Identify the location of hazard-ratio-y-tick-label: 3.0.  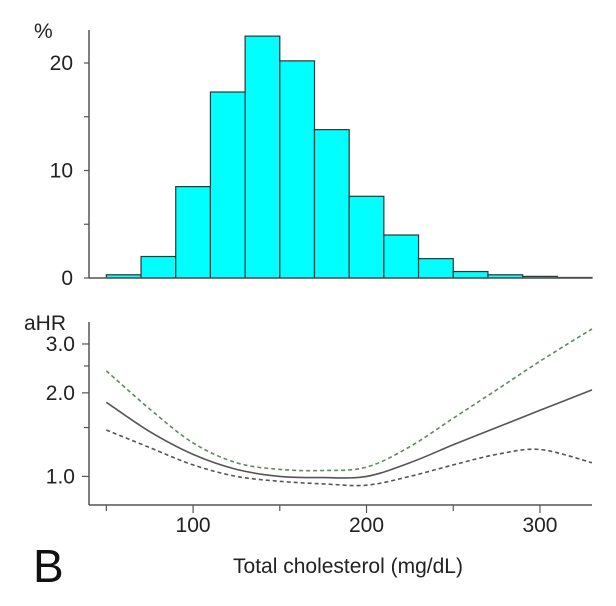
(60, 344).